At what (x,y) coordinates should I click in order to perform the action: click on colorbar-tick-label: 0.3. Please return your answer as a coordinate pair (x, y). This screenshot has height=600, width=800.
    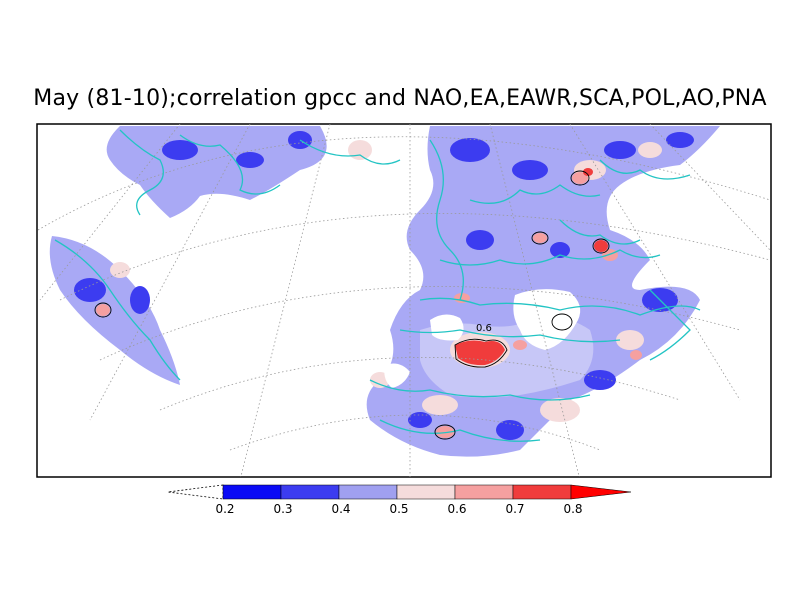
    Looking at the image, I should click on (282, 509).